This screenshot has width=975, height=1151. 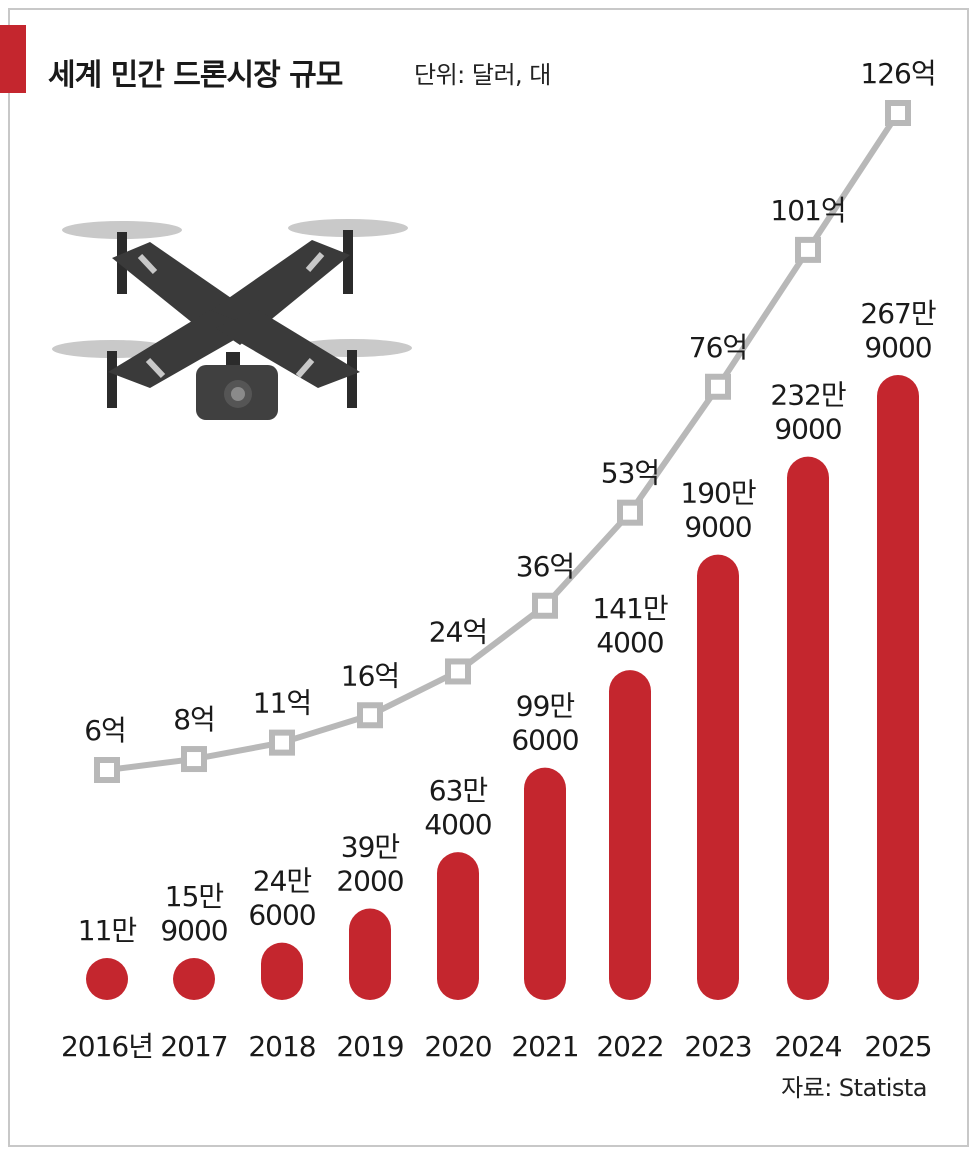 What do you see at coordinates (545, 566) in the screenshot?
I see `line-value-label: 36억` at bounding box center [545, 566].